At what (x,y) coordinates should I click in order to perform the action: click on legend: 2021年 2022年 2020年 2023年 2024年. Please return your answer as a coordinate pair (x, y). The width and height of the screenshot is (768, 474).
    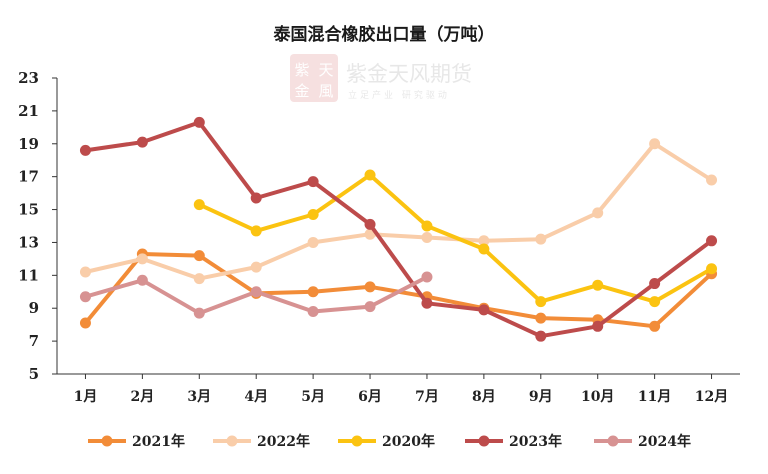
    Looking at the image, I should click on (389, 441).